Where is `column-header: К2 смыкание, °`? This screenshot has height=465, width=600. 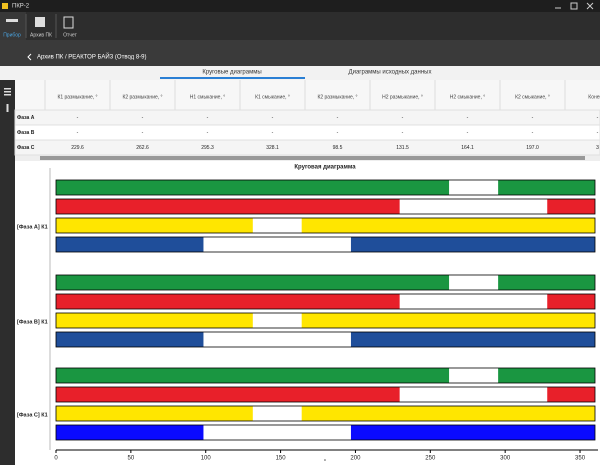
column-header: К2 смыкание, ° is located at coordinates (532, 97).